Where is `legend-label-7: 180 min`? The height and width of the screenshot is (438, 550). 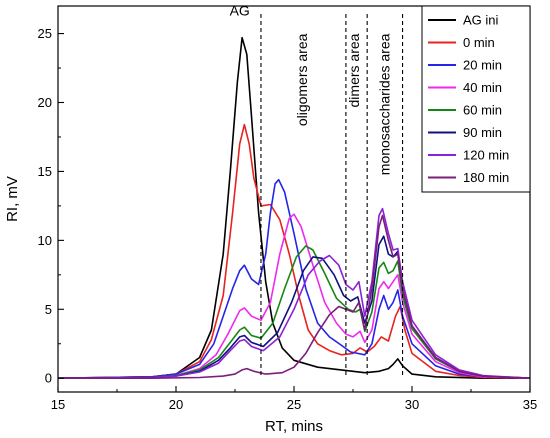 legend-label-7: 180 min is located at coordinates (486, 177).